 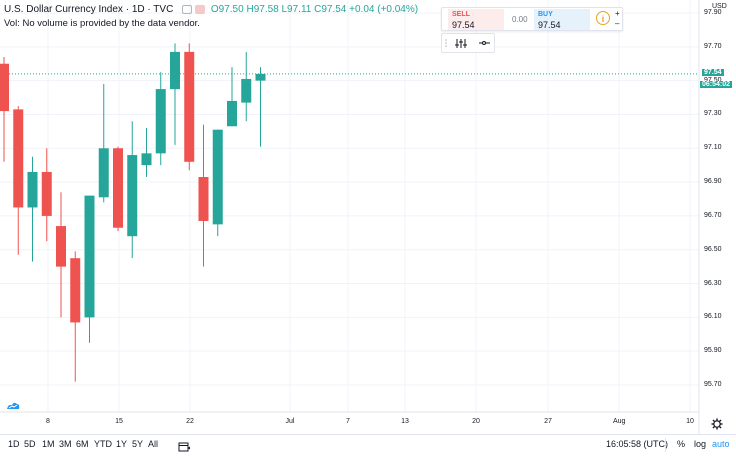 What do you see at coordinates (603, 18) in the screenshot?
I see `info-icon: i` at bounding box center [603, 18].